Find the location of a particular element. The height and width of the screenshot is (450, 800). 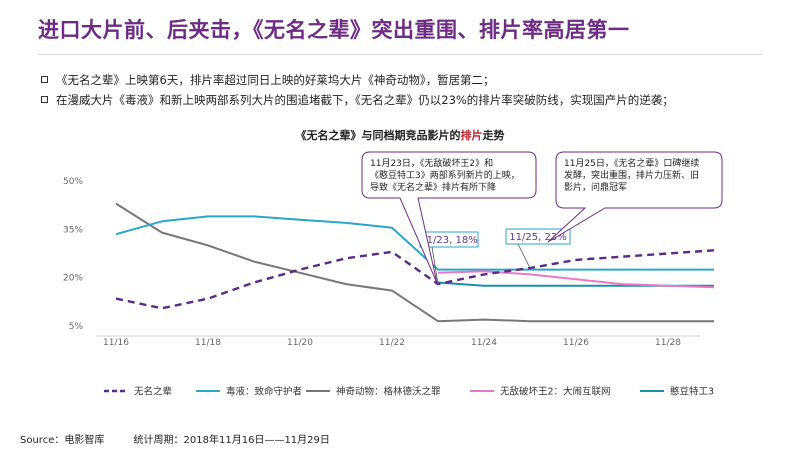

x-tick-label: 11/18 is located at coordinates (208, 343).